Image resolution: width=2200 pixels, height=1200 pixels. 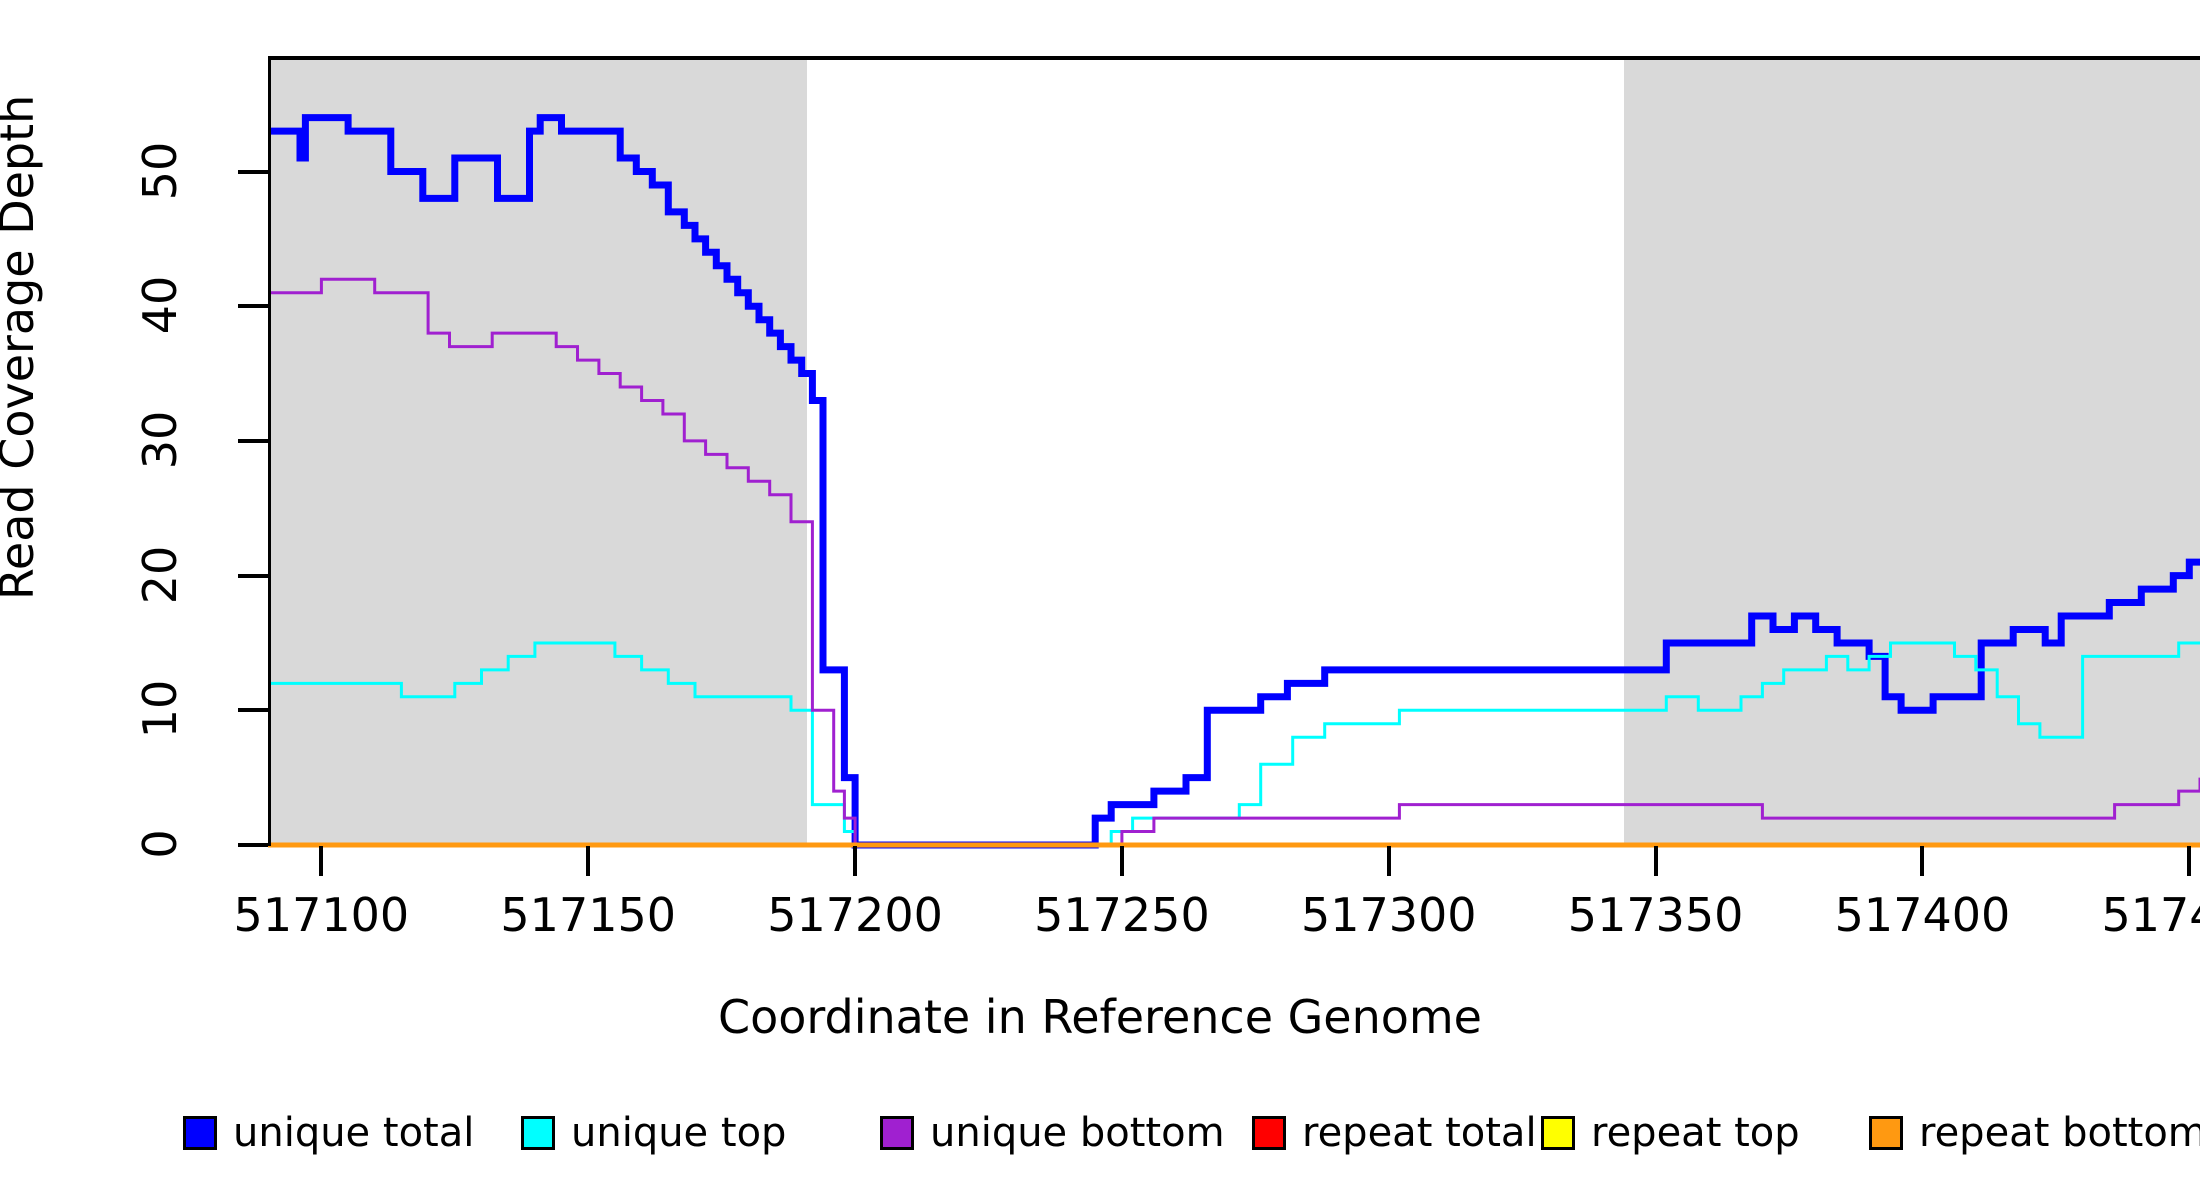 What do you see at coordinates (1419, 1133) in the screenshot?
I see `legend-label: repeat total` at bounding box center [1419, 1133].